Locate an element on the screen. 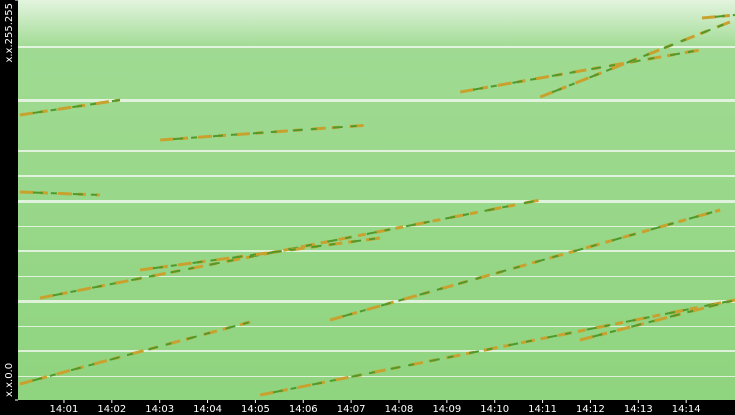  x-tick-label: 14:02 is located at coordinates (111, 409).